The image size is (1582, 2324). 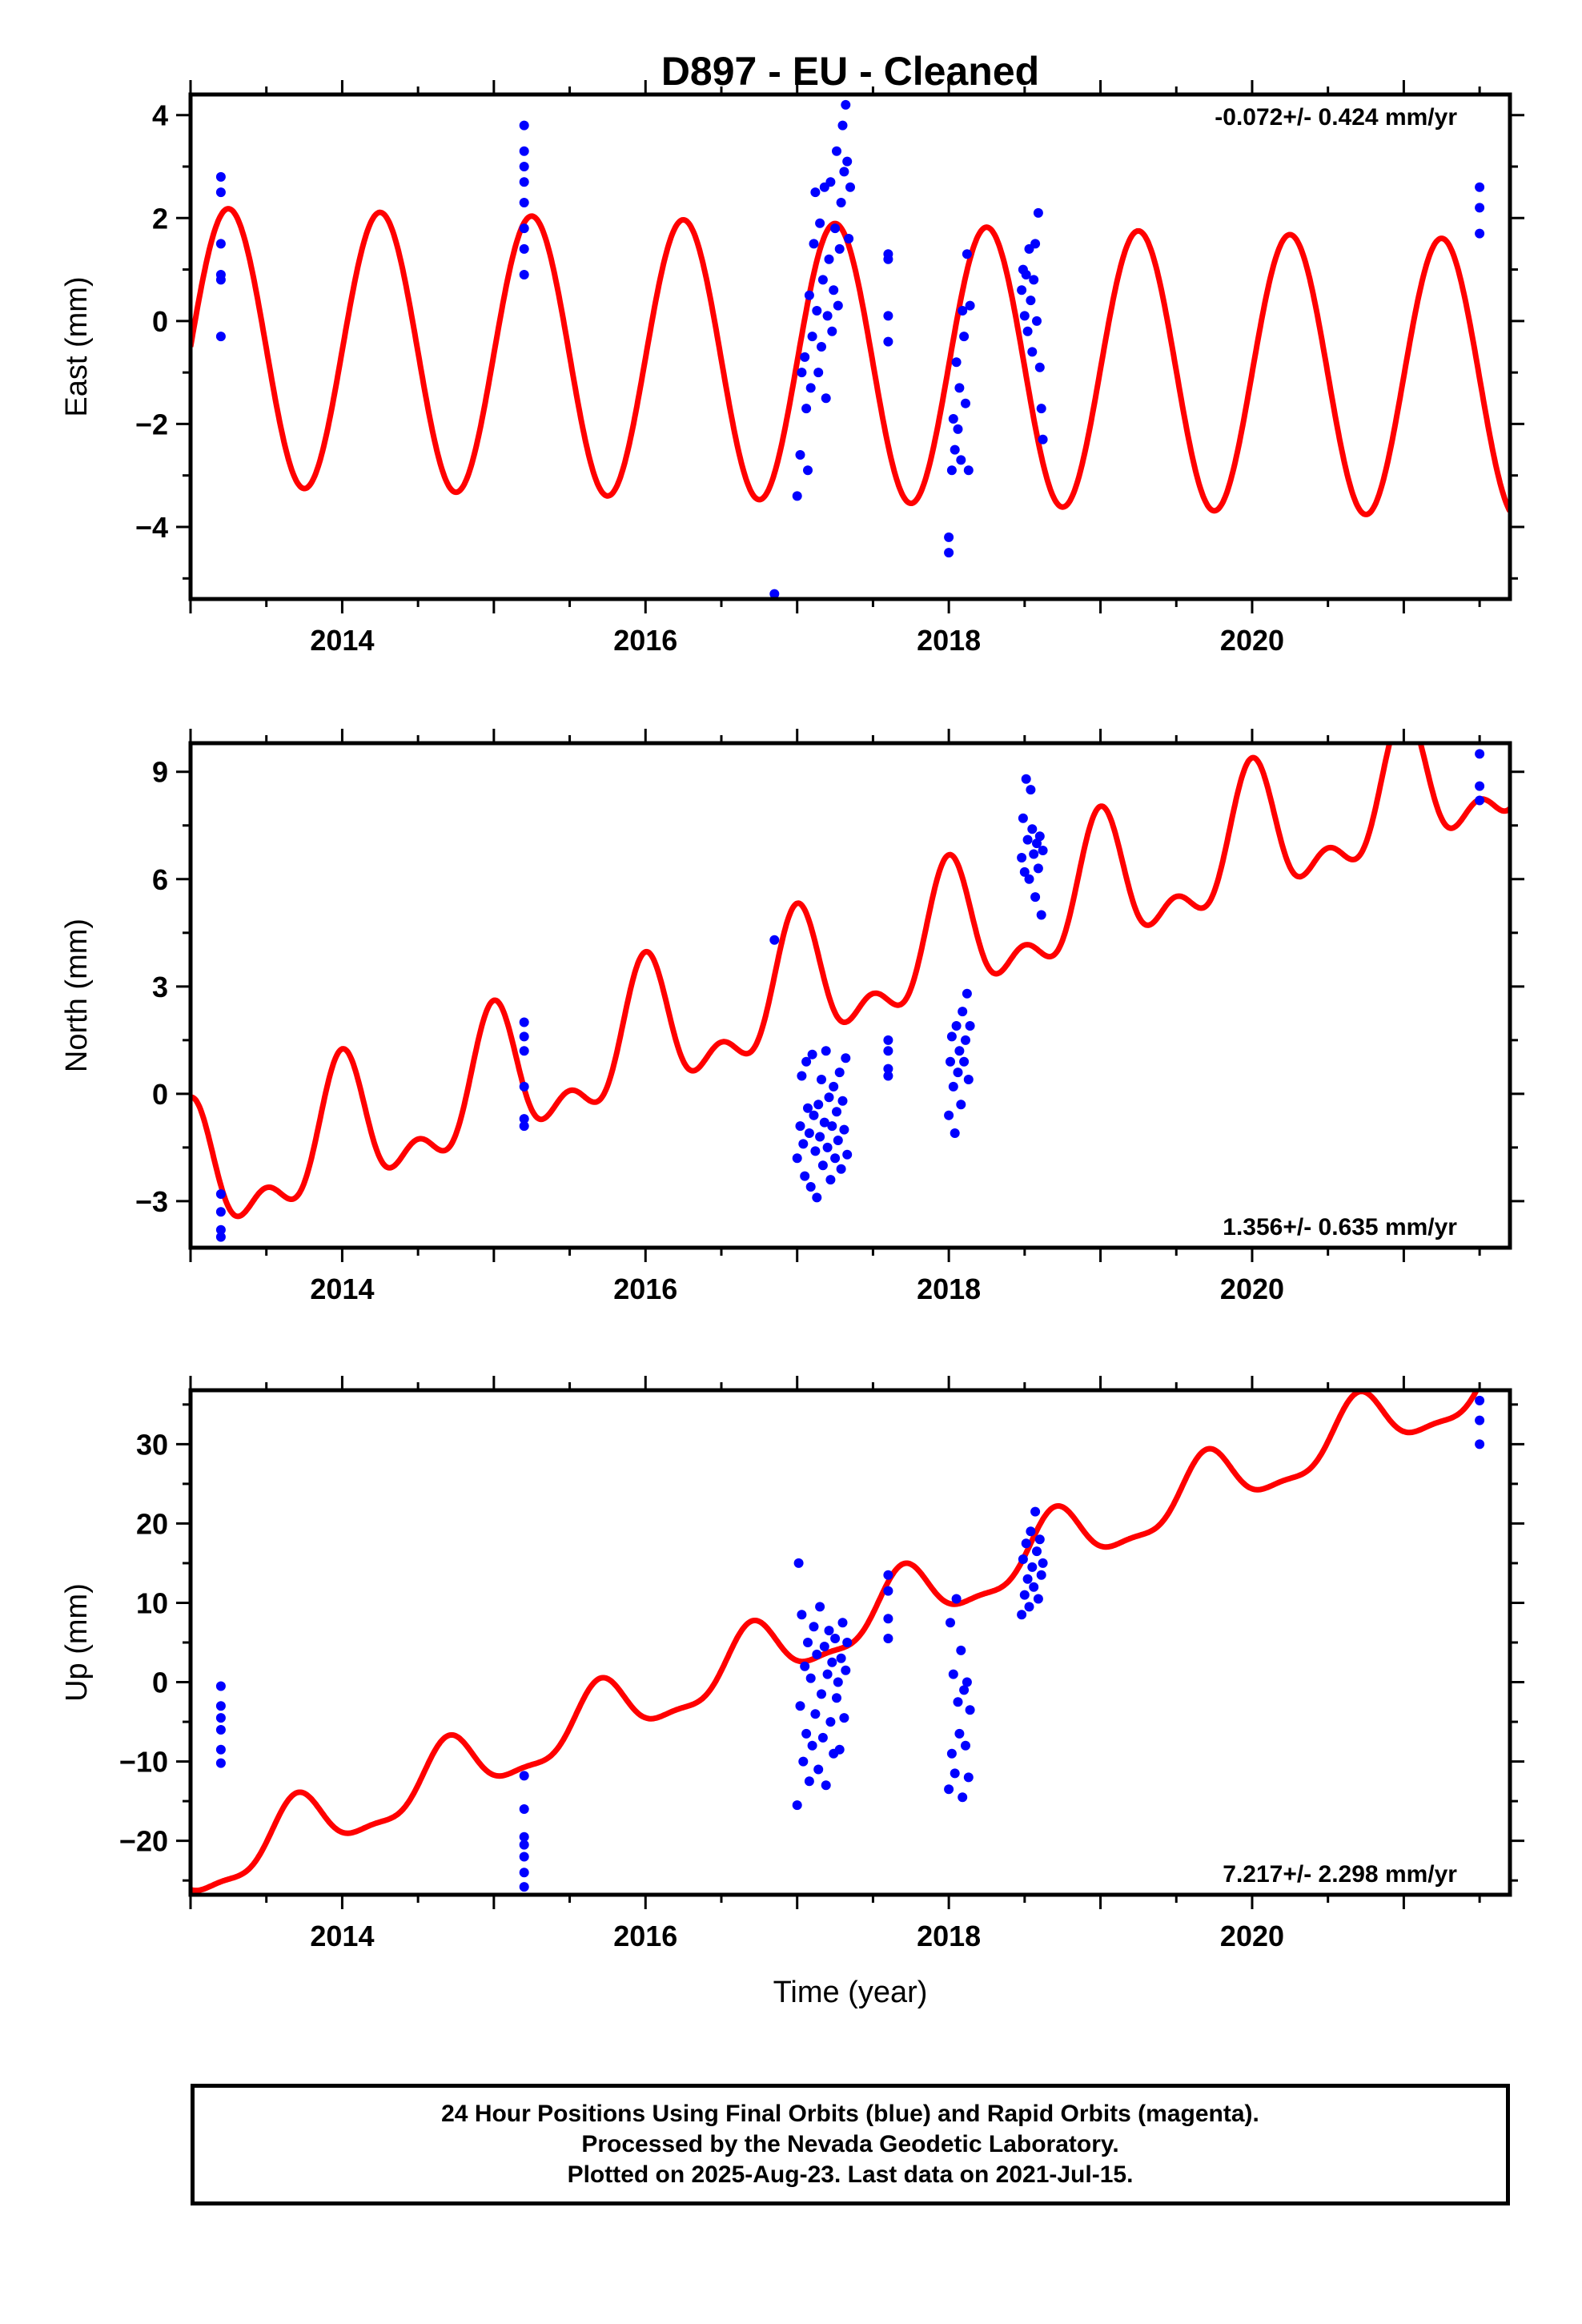 I want to click on y-axis-label: East (mm), so click(x=77, y=346).